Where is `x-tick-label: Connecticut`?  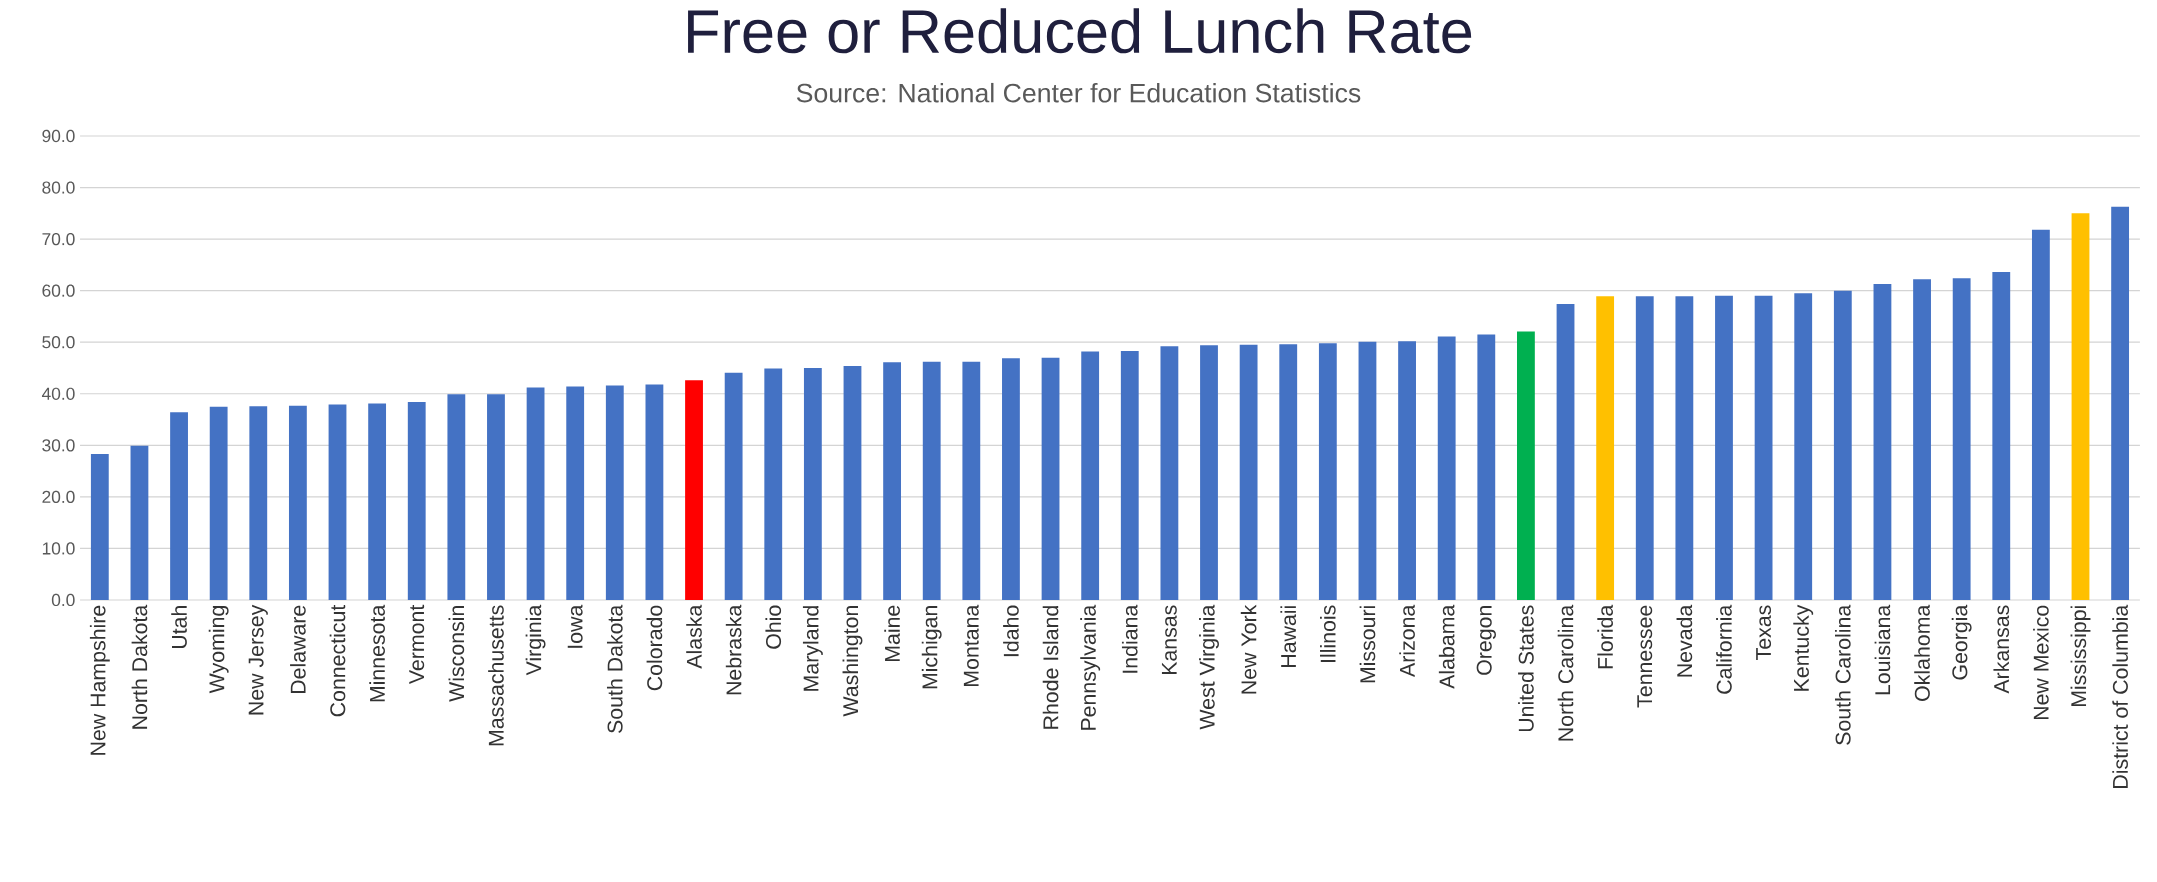
x-tick-label: Connecticut is located at coordinates (337, 660).